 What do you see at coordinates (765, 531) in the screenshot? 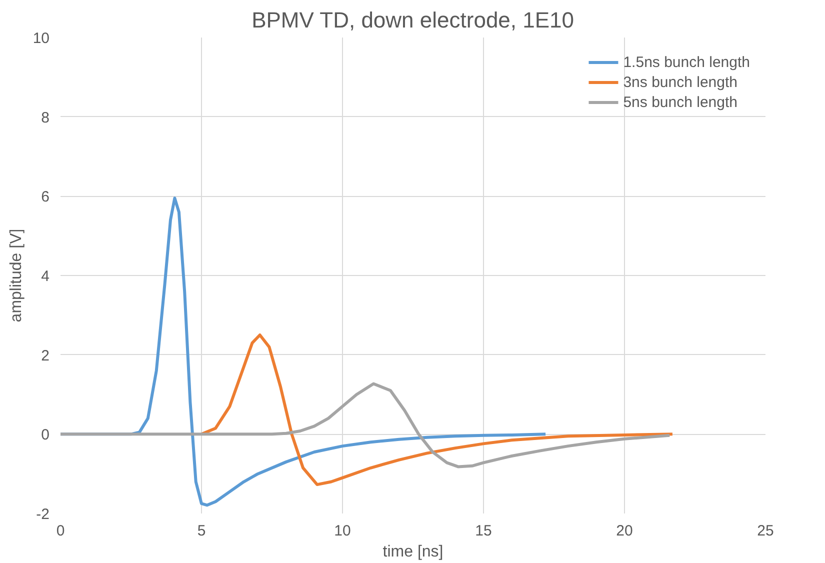
I see `x-tick-label: 25` at bounding box center [765, 531].